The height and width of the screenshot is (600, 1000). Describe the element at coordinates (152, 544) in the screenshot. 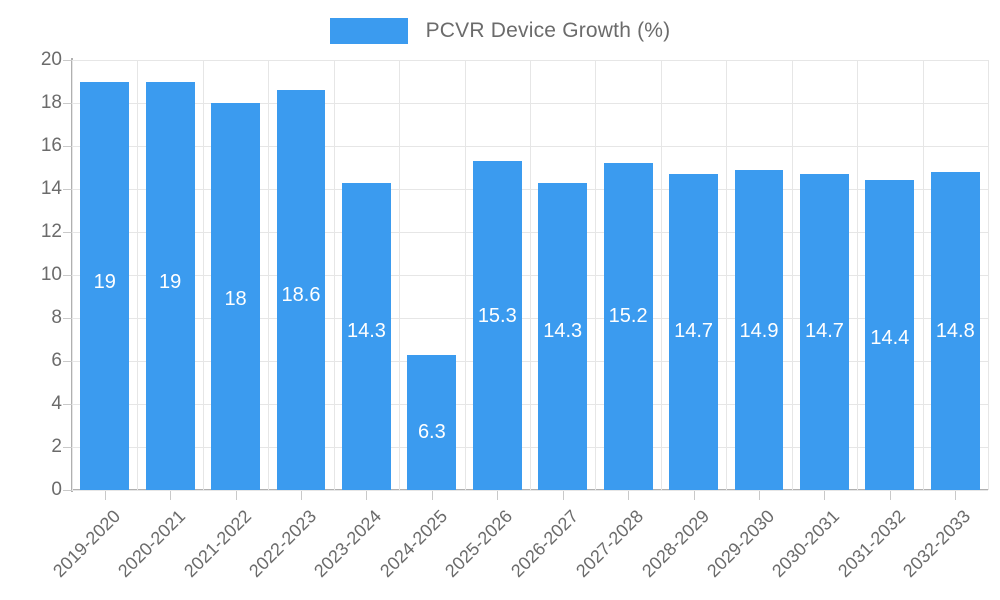

I see `x-axis-tick-label: 2020-2021` at that location.